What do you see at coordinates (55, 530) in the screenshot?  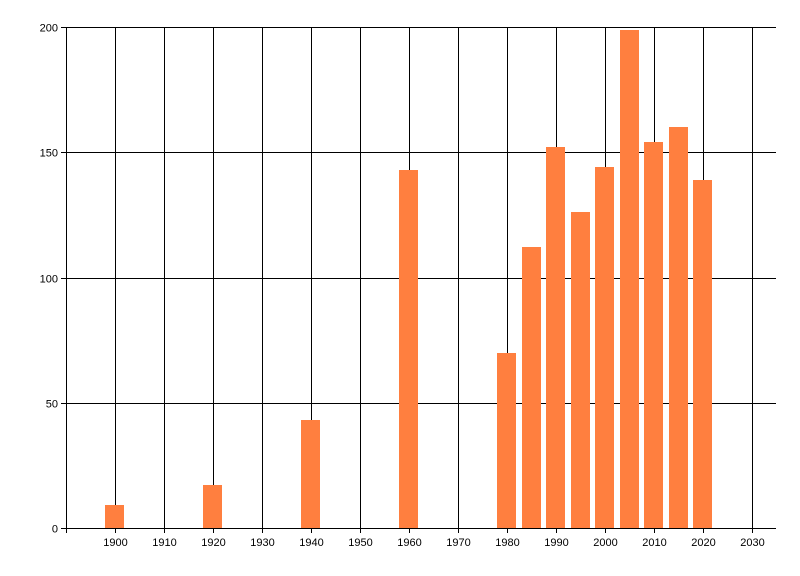 I see `y-tick-label-0: 0` at bounding box center [55, 530].